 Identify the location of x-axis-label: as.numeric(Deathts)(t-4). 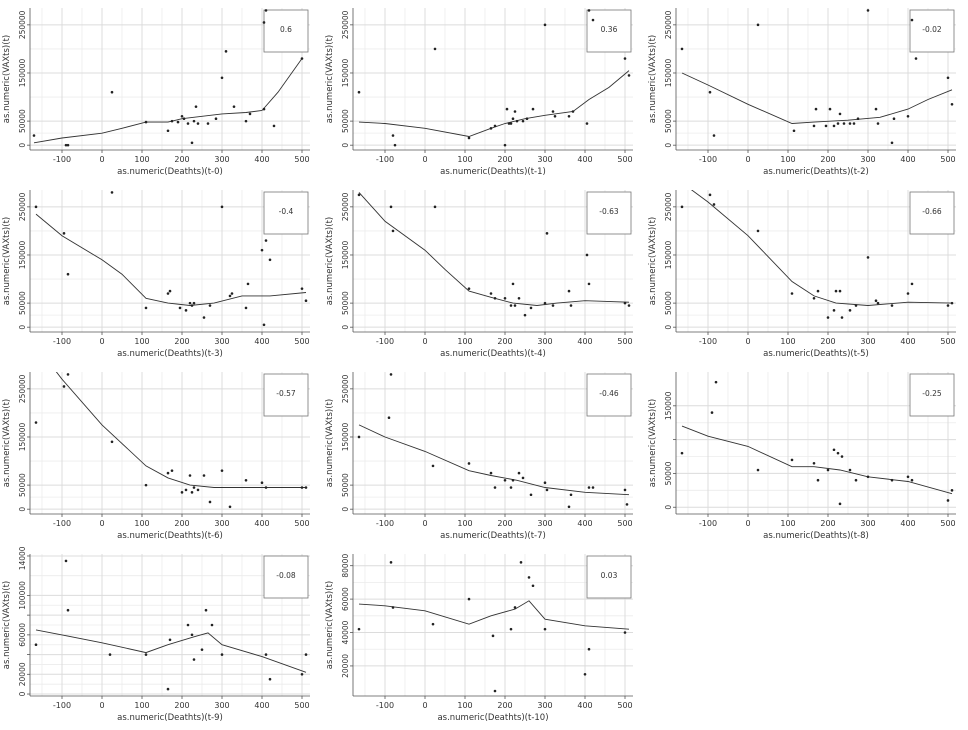
(493, 354).